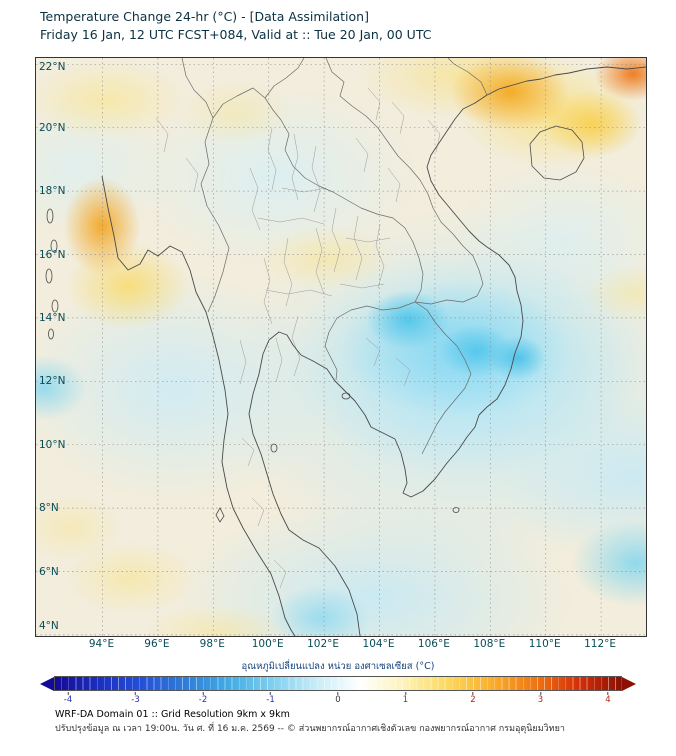  I want to click on colorbar-gradient, so click(338, 683).